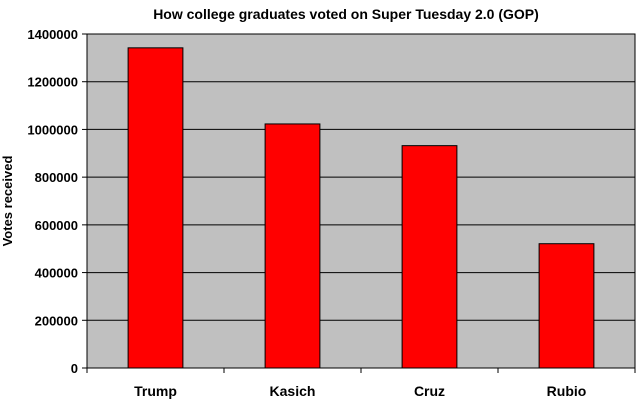 The width and height of the screenshot is (640, 412). I want to click on y-tick-label: 600000, so click(56, 225).